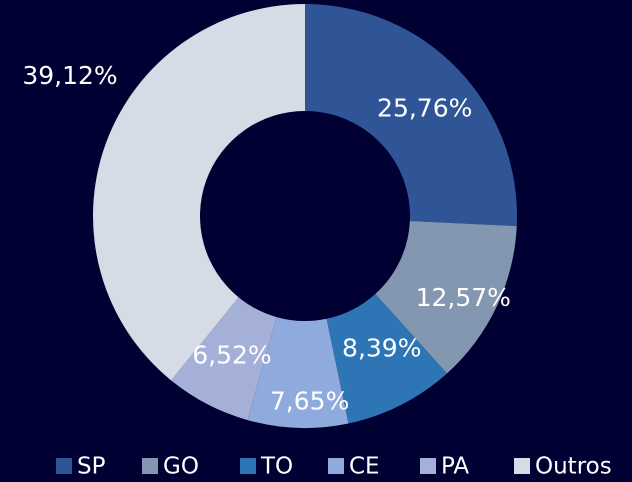 The image size is (632, 482). Describe the element at coordinates (573, 467) in the screenshot. I see `legend-label: Outros` at that location.